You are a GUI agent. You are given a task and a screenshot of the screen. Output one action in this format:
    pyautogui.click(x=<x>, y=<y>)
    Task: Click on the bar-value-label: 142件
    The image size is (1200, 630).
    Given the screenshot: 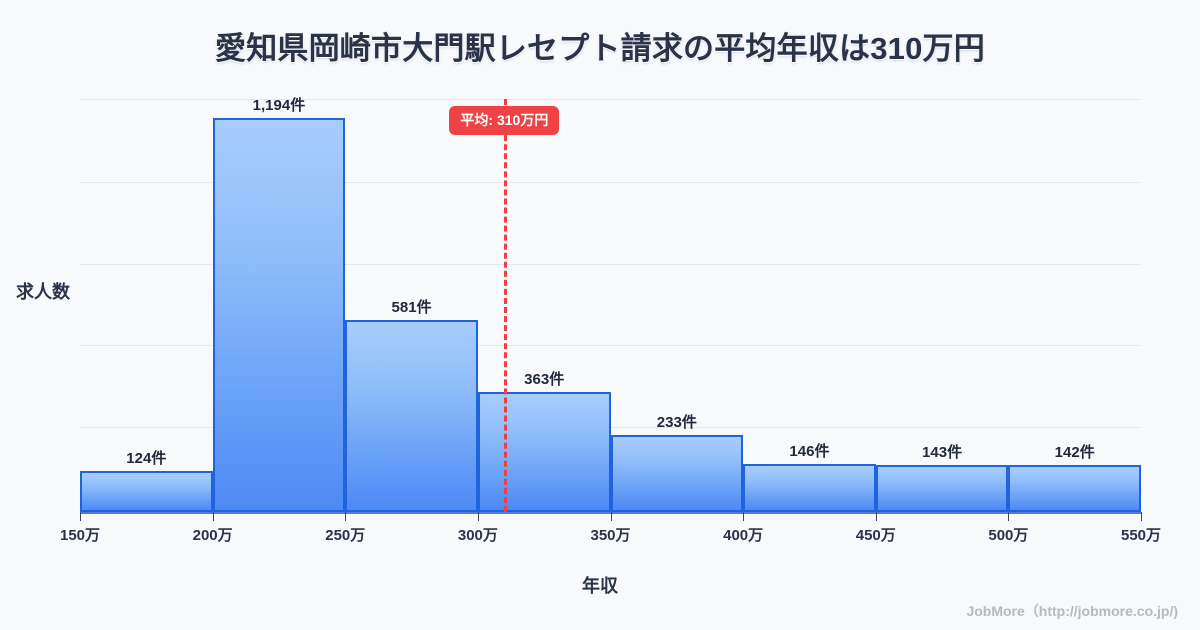 What is the action you would take?
    pyautogui.click(x=1074, y=453)
    